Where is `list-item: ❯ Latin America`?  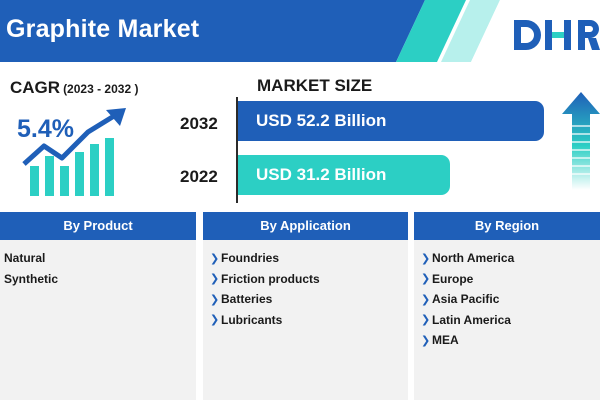
list-item: ❯ Latin America is located at coordinates (466, 319).